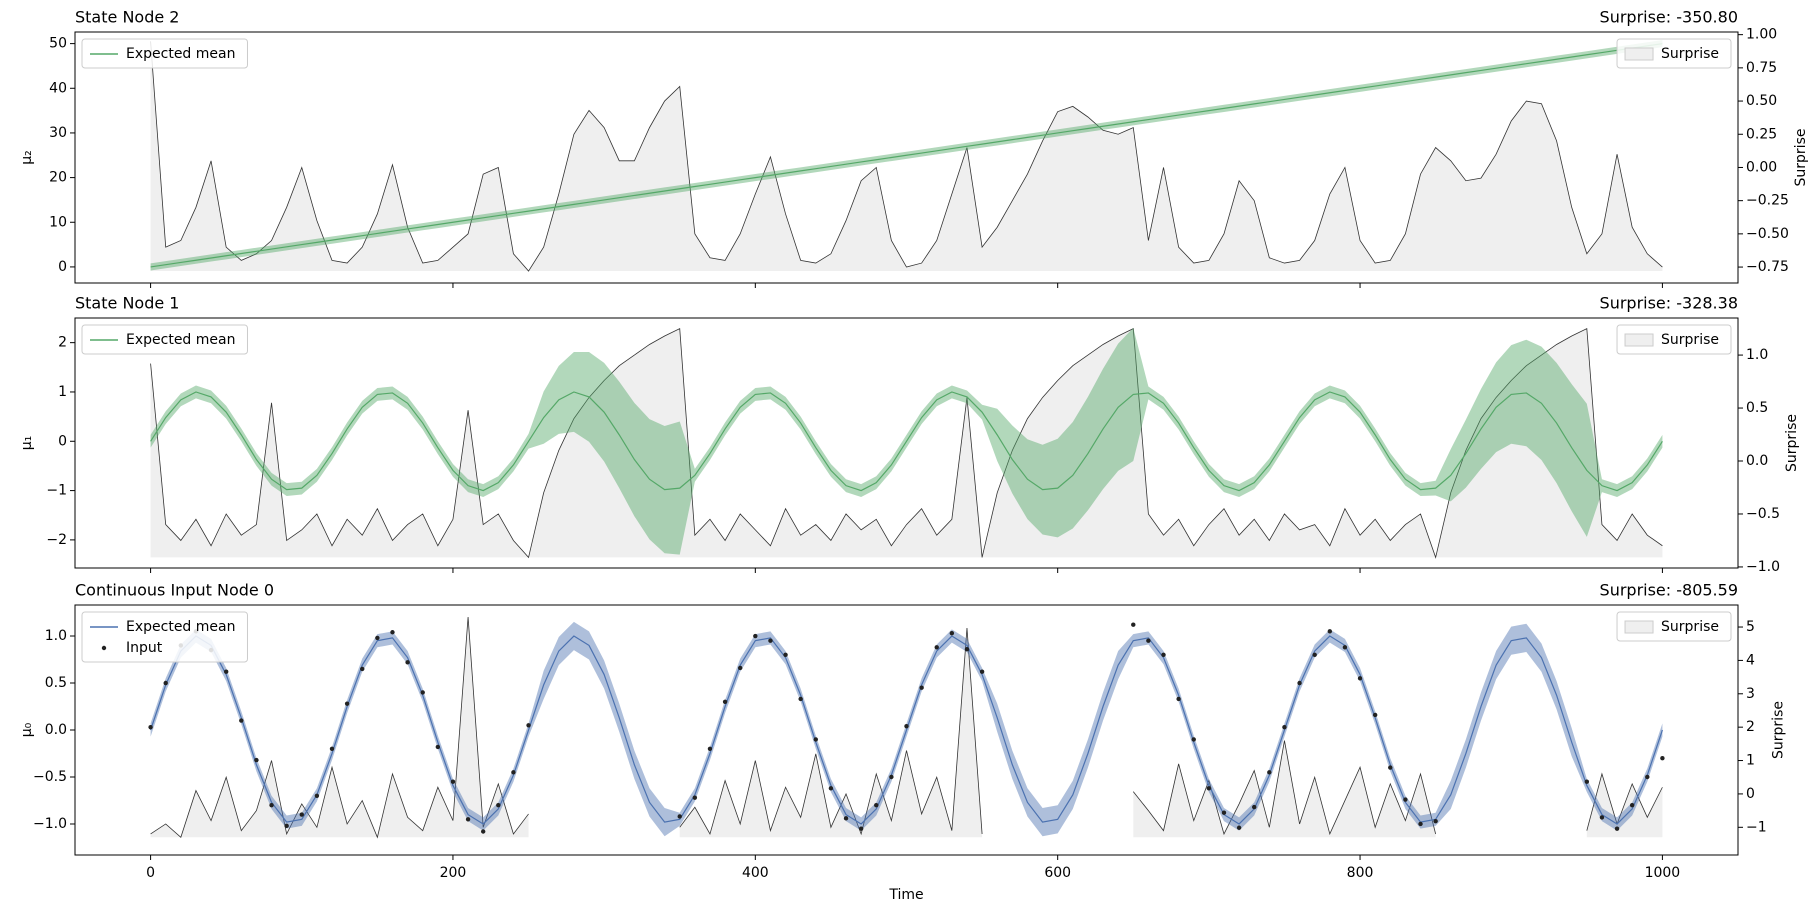 The width and height of the screenshot is (1811, 911). Describe the element at coordinates (1763, 514) in the screenshot. I see `y2-tick-label: −0.5` at that location.